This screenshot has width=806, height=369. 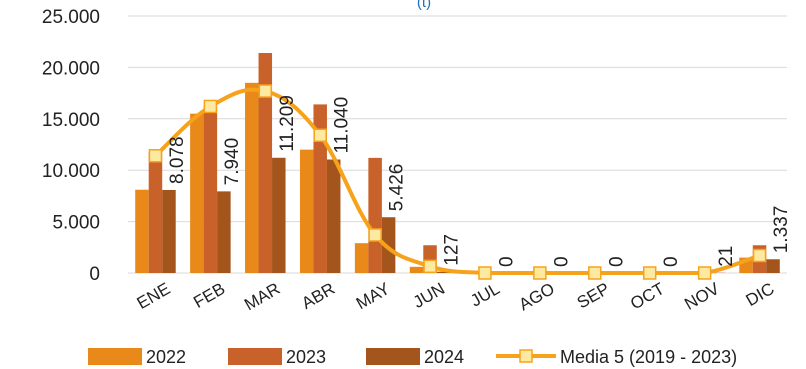 I want to click on x-tick-label: JUN, so click(x=429, y=295).